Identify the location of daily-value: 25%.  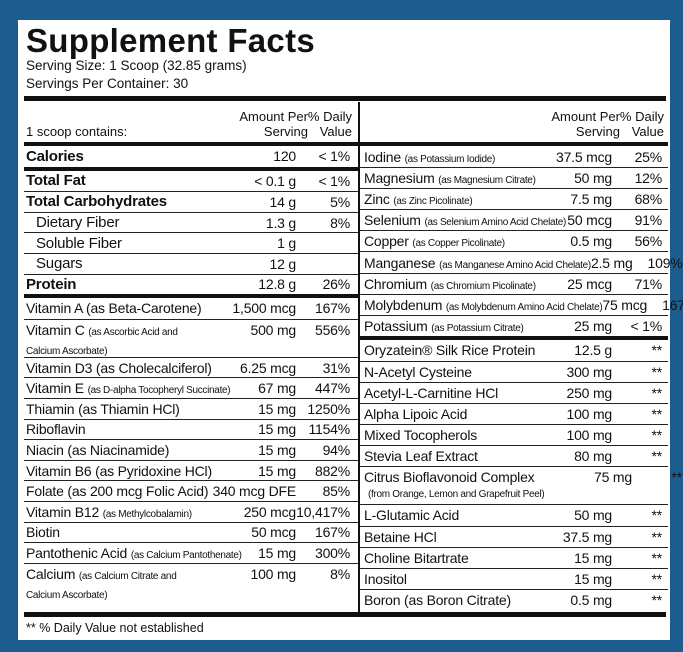
(648, 156).